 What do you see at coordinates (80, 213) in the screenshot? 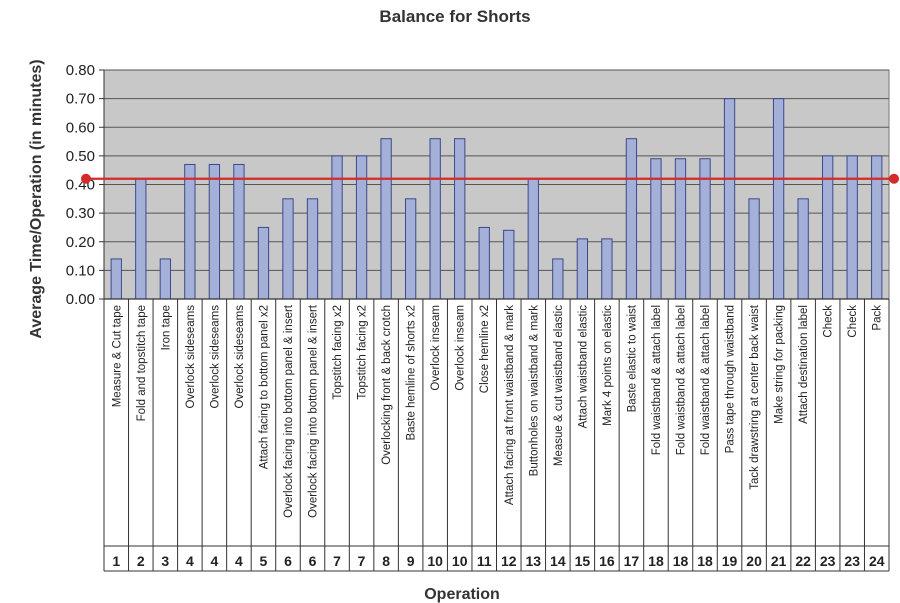
I see `y-tick-label: 0.30` at bounding box center [80, 213].